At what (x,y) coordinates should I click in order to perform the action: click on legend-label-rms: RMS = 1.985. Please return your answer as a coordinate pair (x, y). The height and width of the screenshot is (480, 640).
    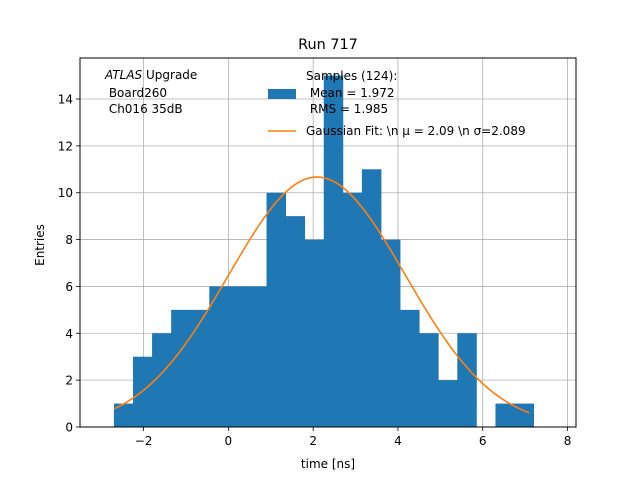
    Looking at the image, I should click on (347, 109).